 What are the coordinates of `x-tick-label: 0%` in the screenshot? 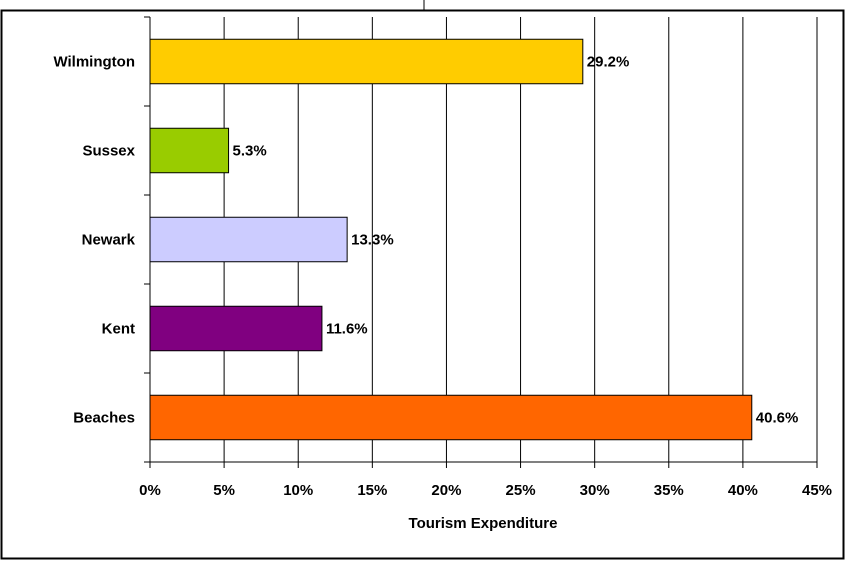 It's located at (150, 490).